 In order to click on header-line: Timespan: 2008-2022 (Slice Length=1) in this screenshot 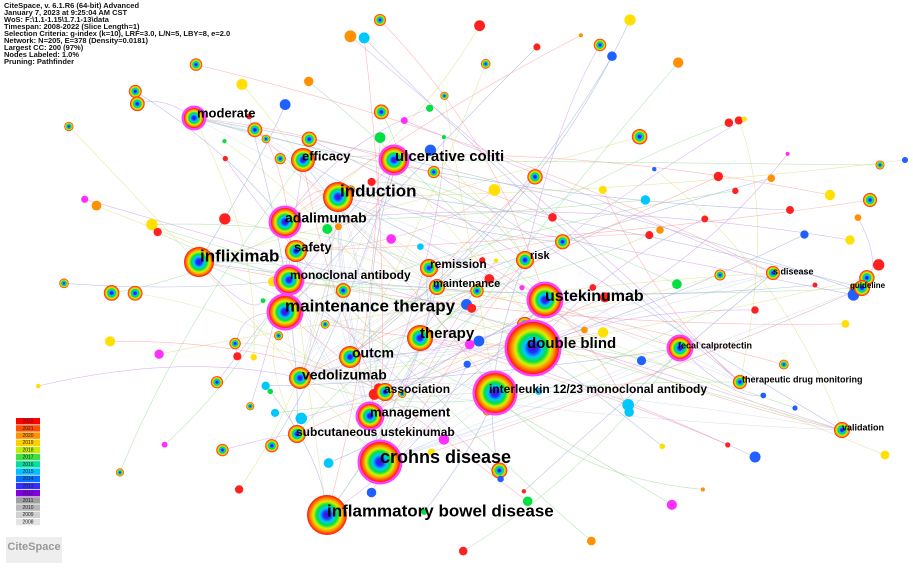, I will do `click(72, 26)`.